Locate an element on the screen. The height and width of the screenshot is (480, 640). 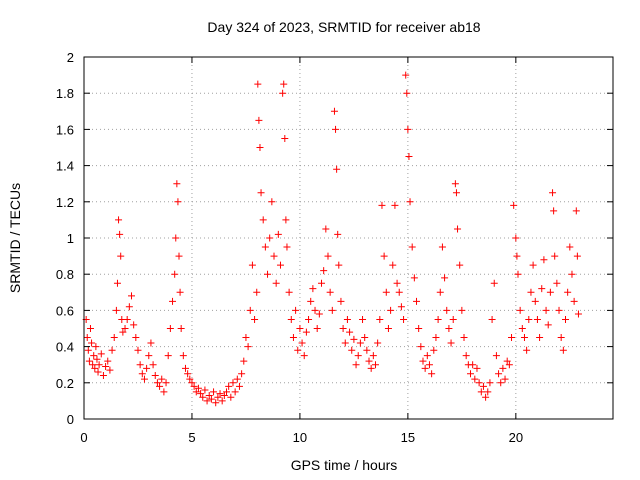
y-tick-label: 1.2 is located at coordinates (65, 202).